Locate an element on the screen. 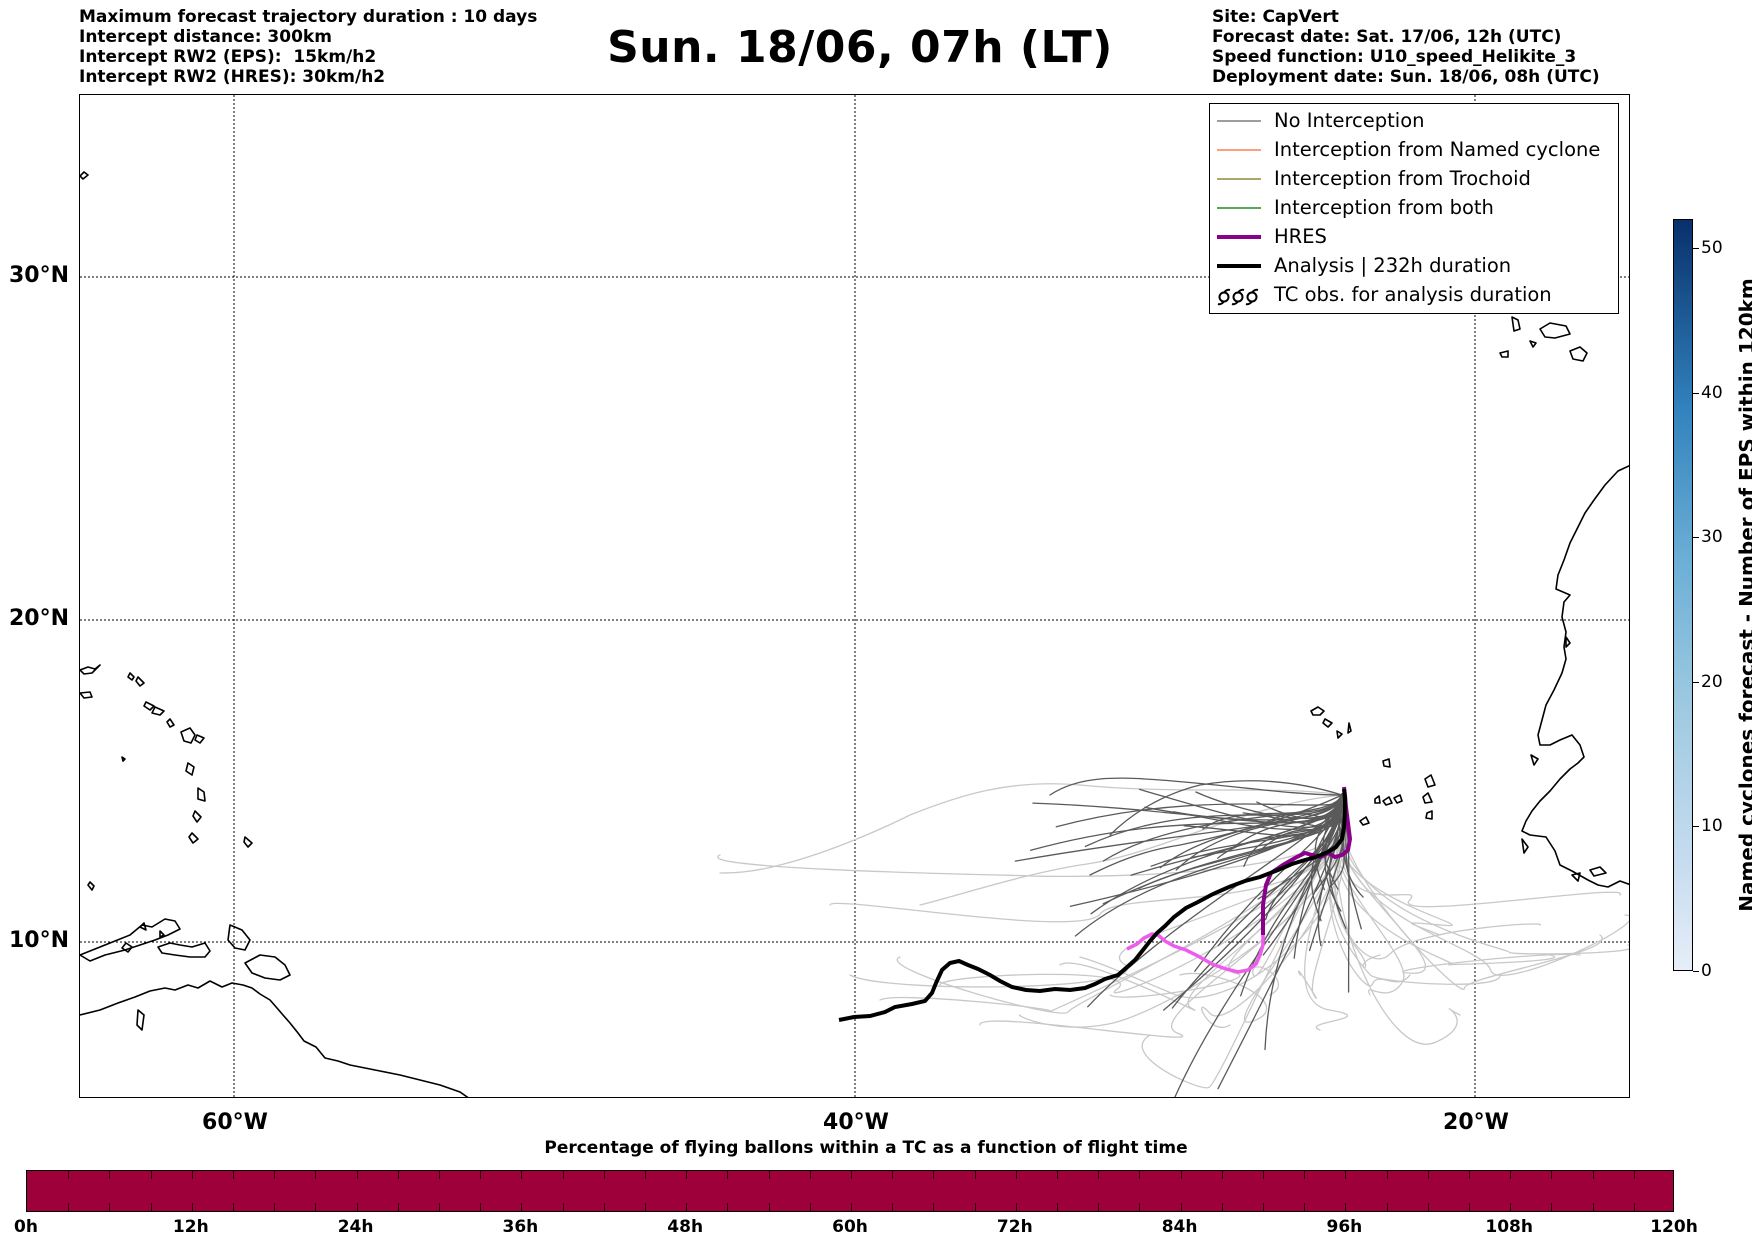 This screenshot has height=1241, width=1752. legend-label: Interception from both is located at coordinates (1384, 207).